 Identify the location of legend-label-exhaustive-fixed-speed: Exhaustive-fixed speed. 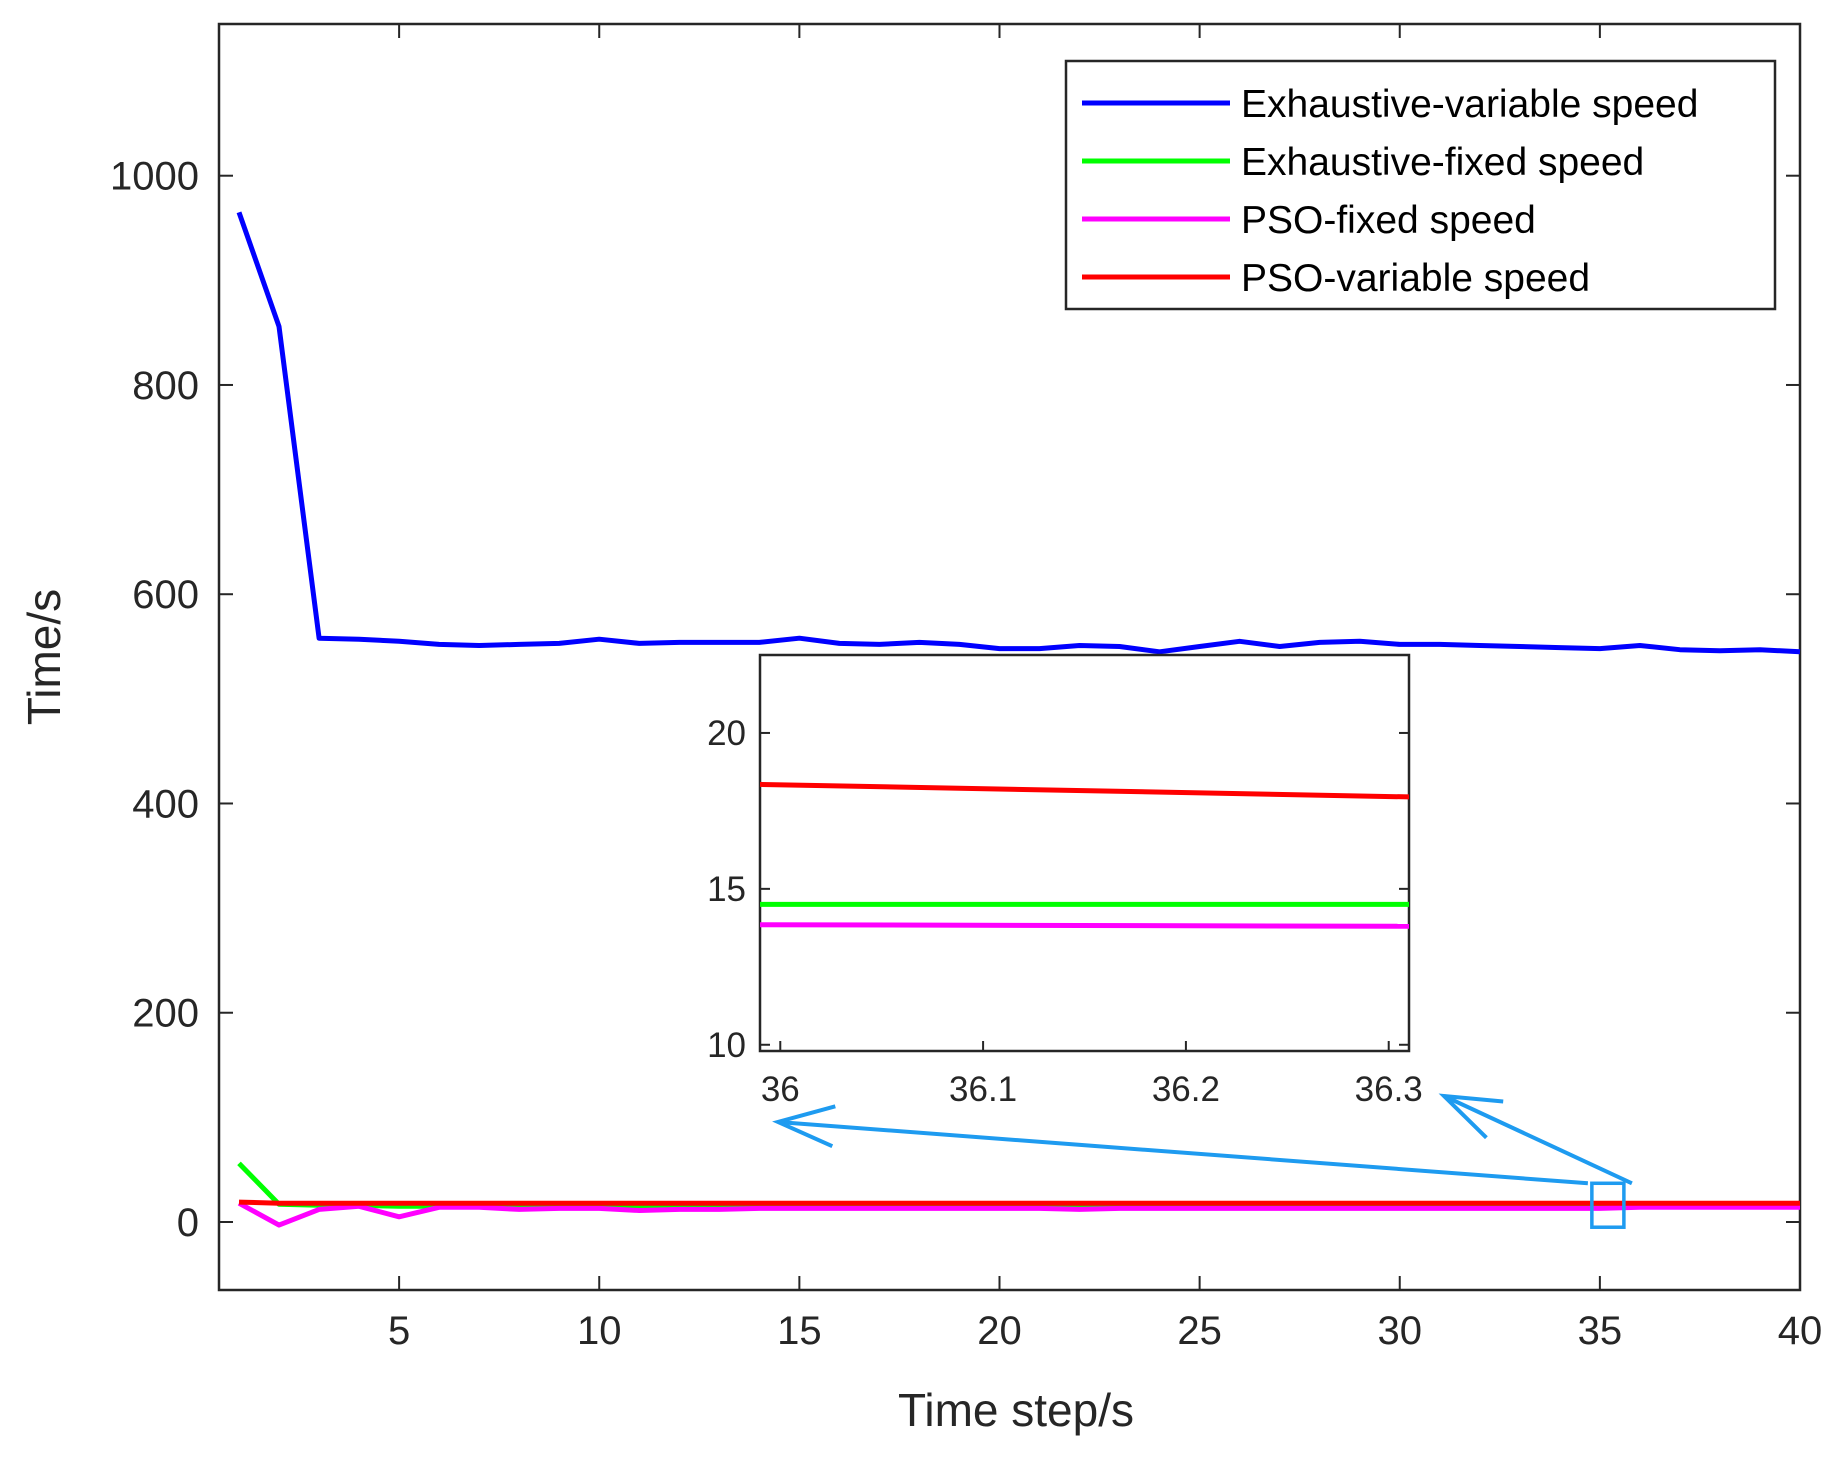
(1442, 162).